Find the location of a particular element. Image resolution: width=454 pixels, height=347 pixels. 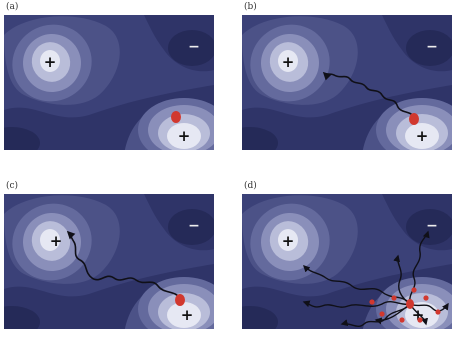

panel-label: (a) is located at coordinates (12, 7).